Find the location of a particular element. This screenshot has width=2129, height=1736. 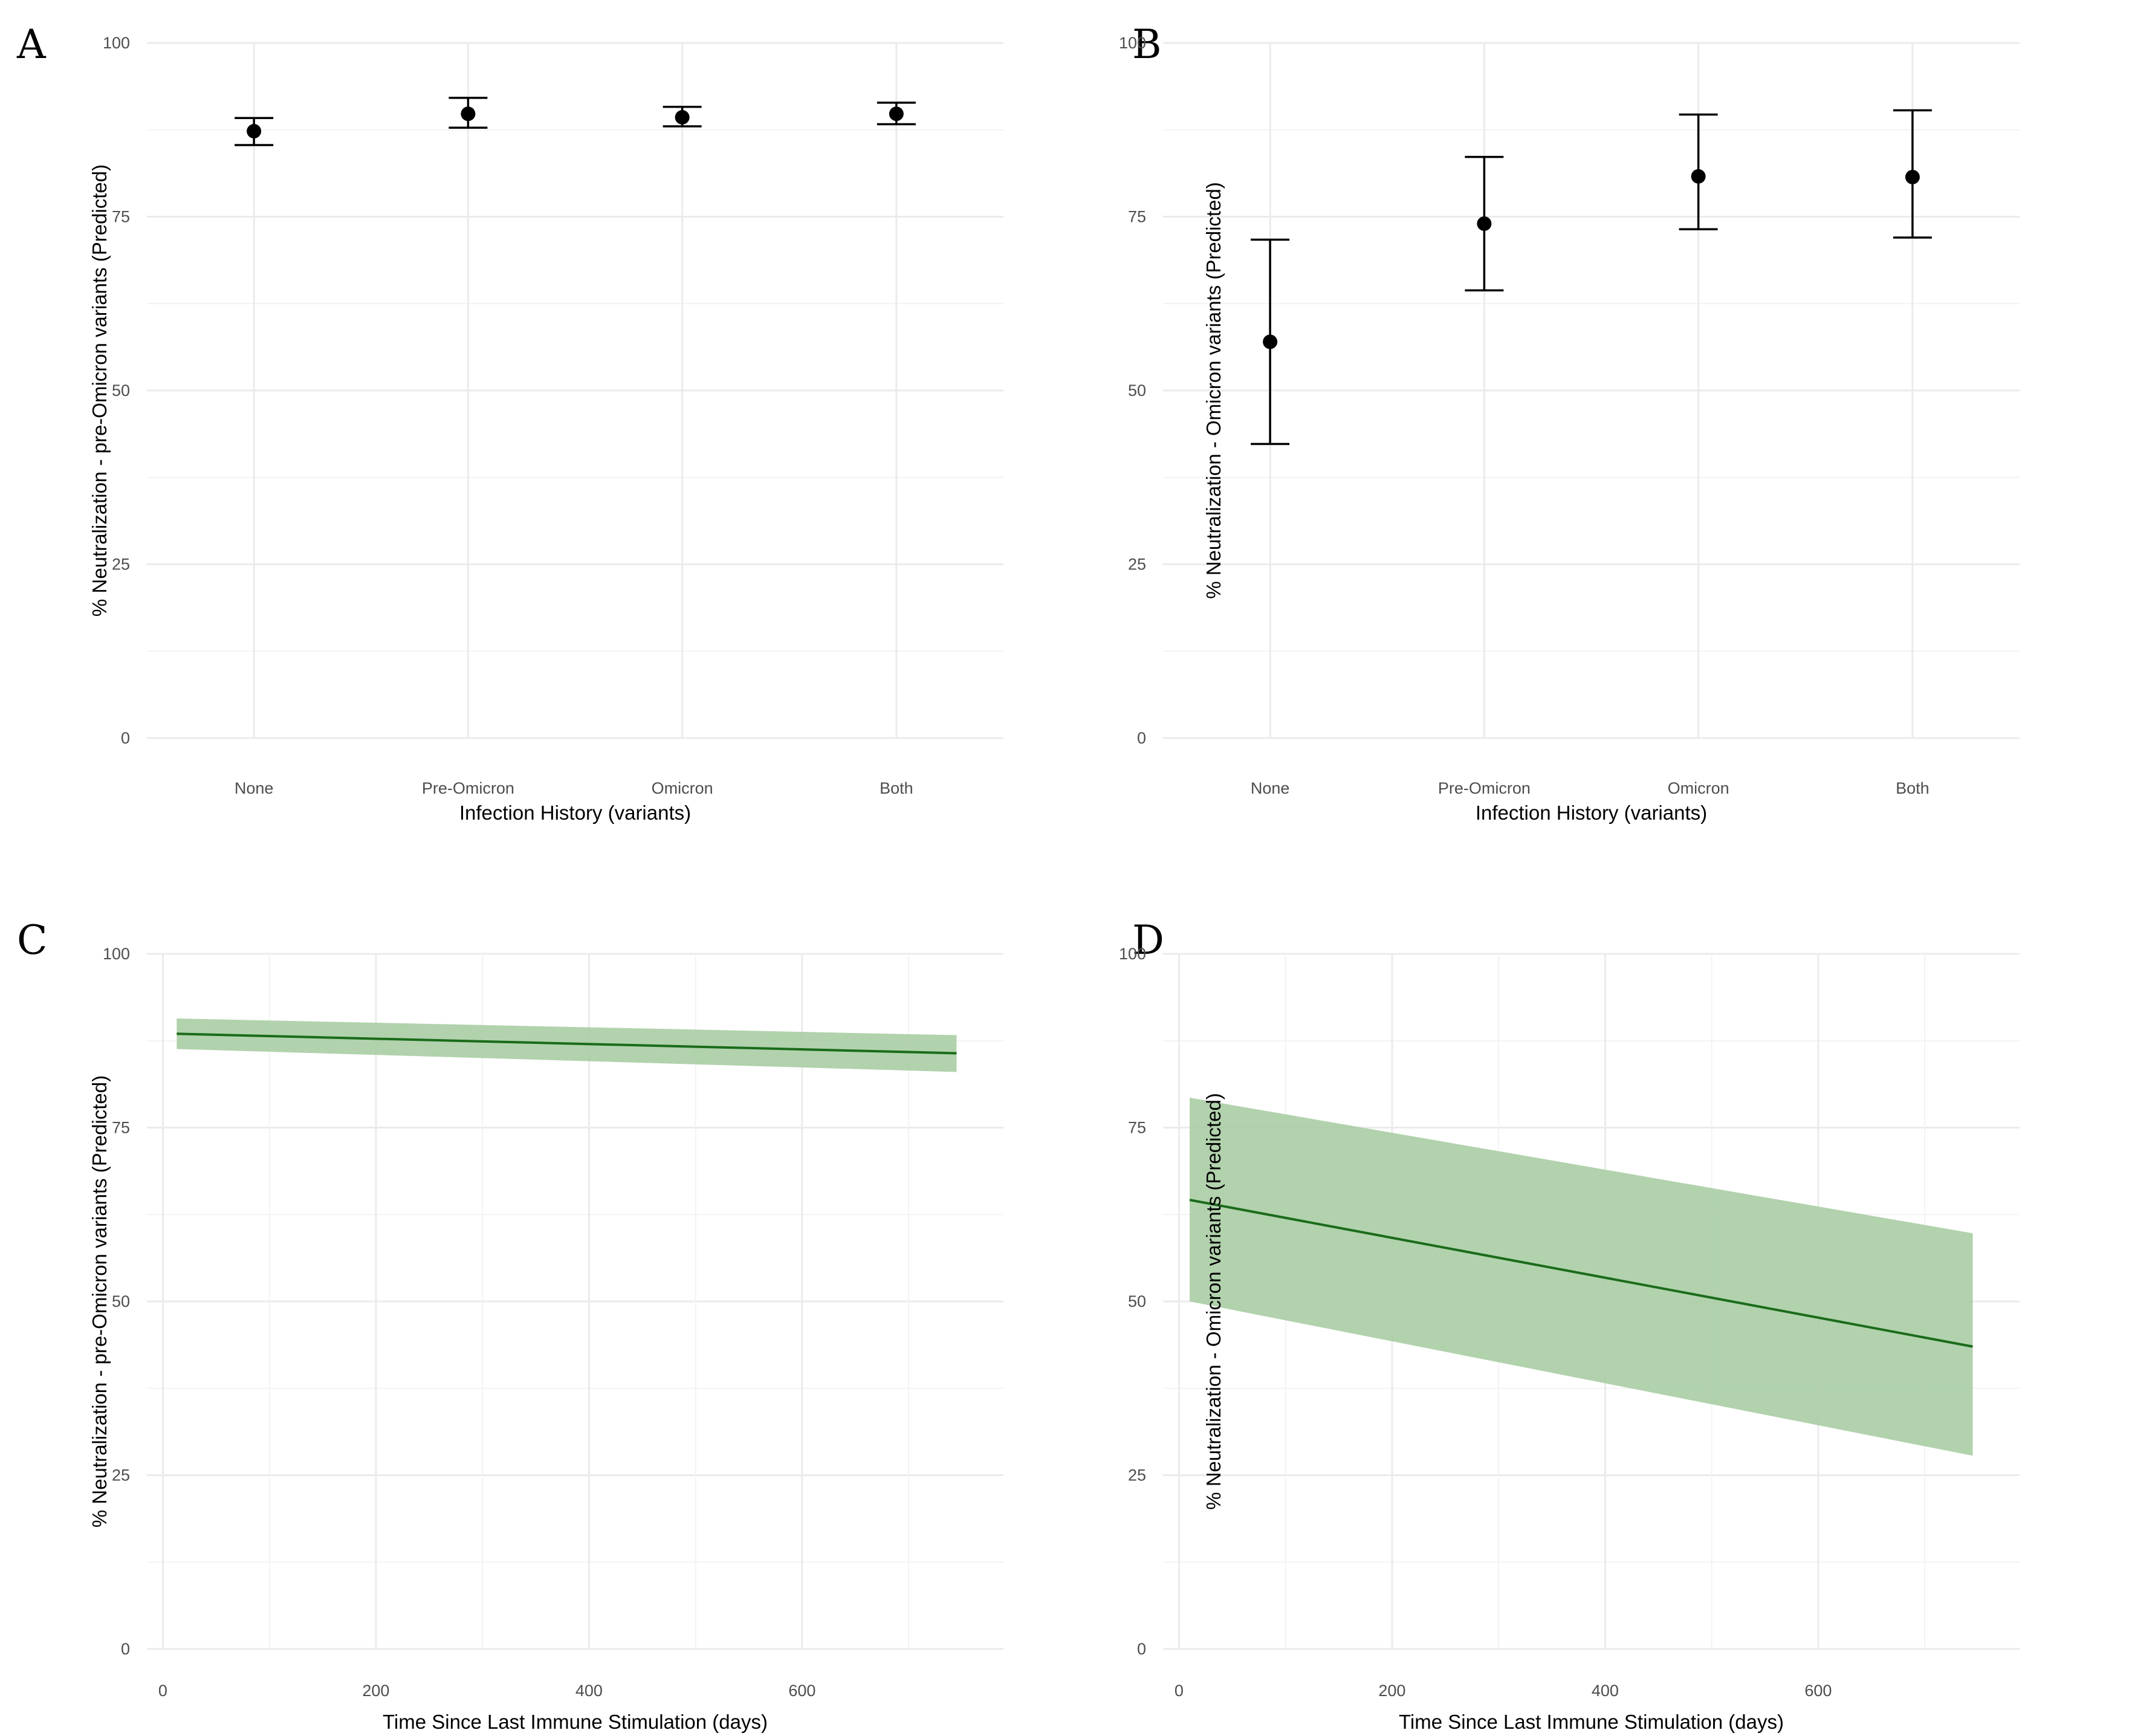

x-axis-title-b: Infection History (variants) is located at coordinates (1591, 813).